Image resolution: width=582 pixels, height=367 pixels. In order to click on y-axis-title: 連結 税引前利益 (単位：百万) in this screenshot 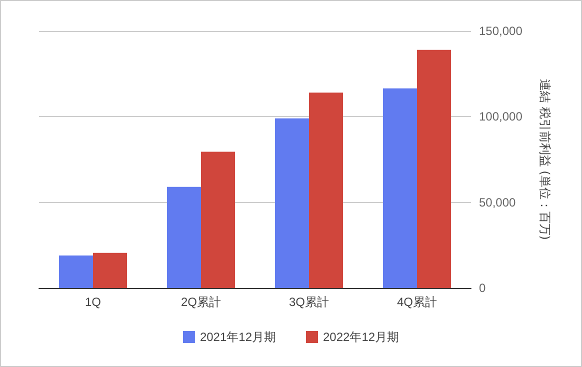, I will do `click(545, 159)`.